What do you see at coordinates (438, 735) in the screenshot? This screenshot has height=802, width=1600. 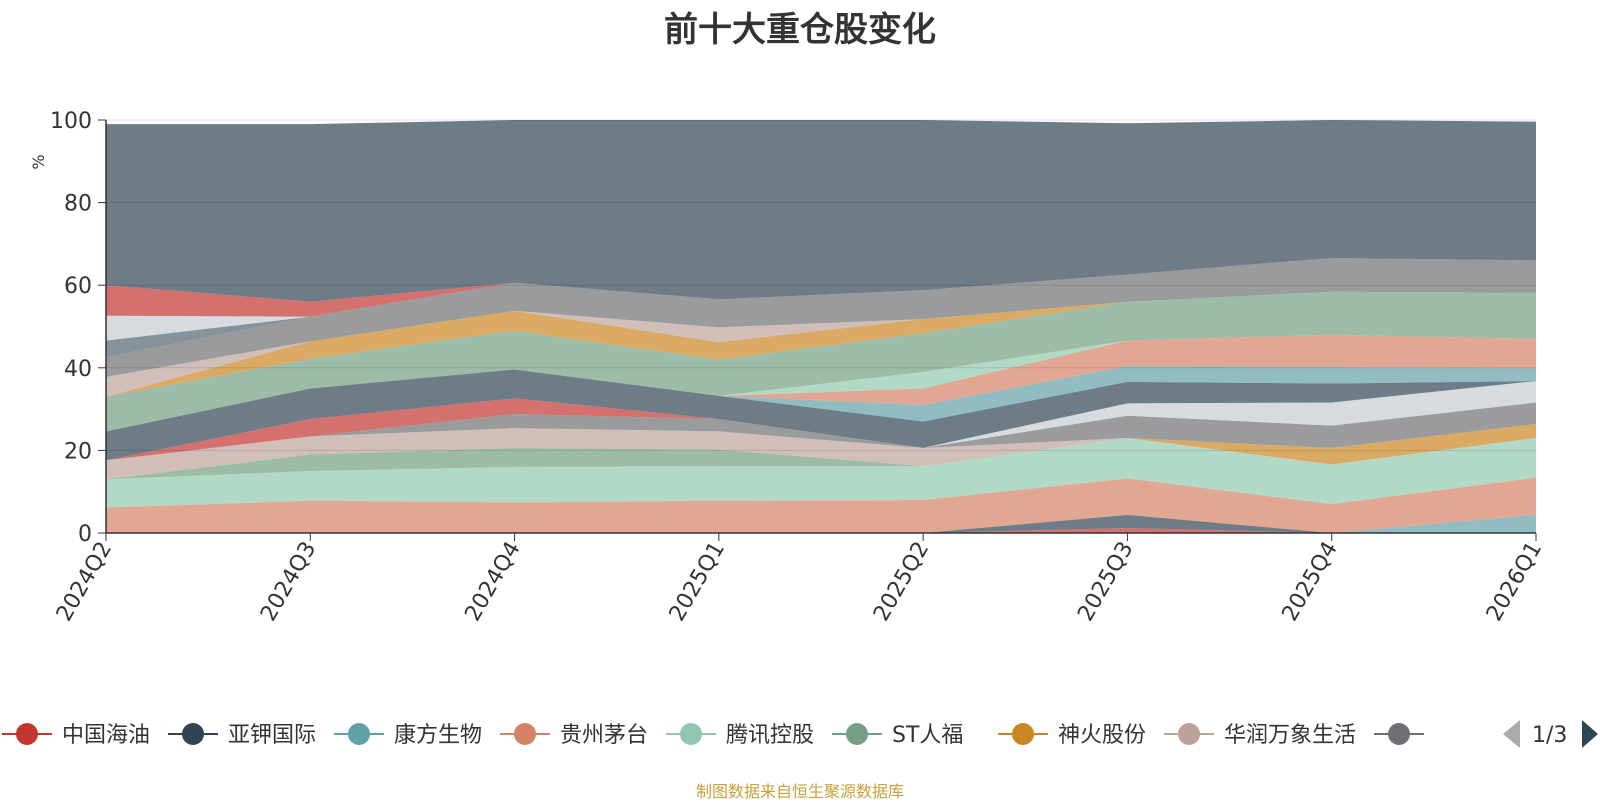 I see `legend-label: 康方生物` at bounding box center [438, 735].